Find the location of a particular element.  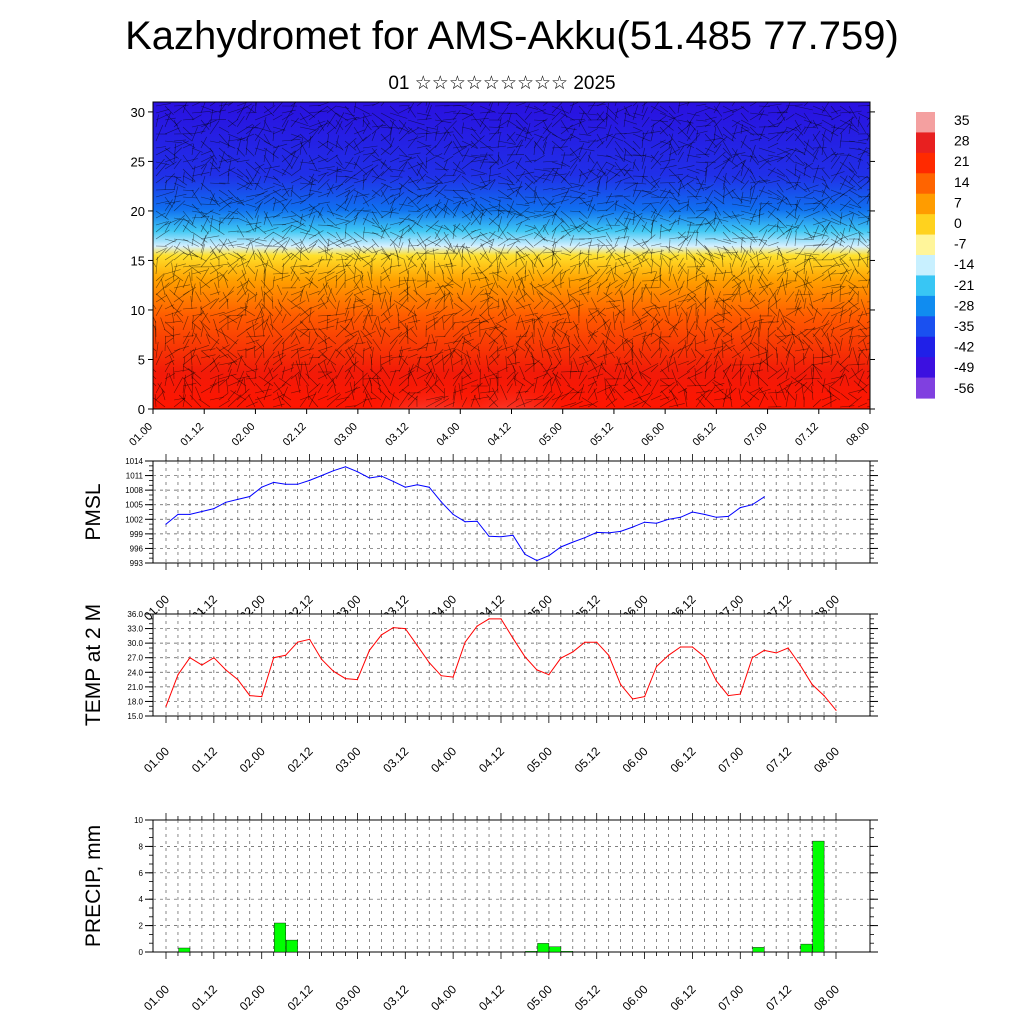

colorbar-label: 35 is located at coordinates (962, 120).